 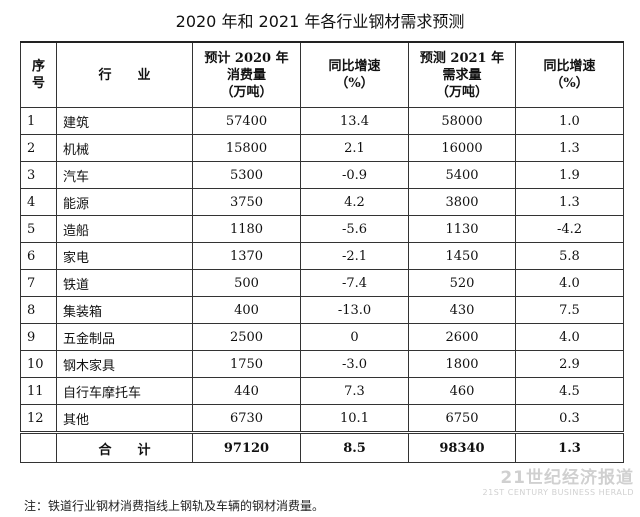 I want to click on header-index: 序 号, so click(x=38, y=74).